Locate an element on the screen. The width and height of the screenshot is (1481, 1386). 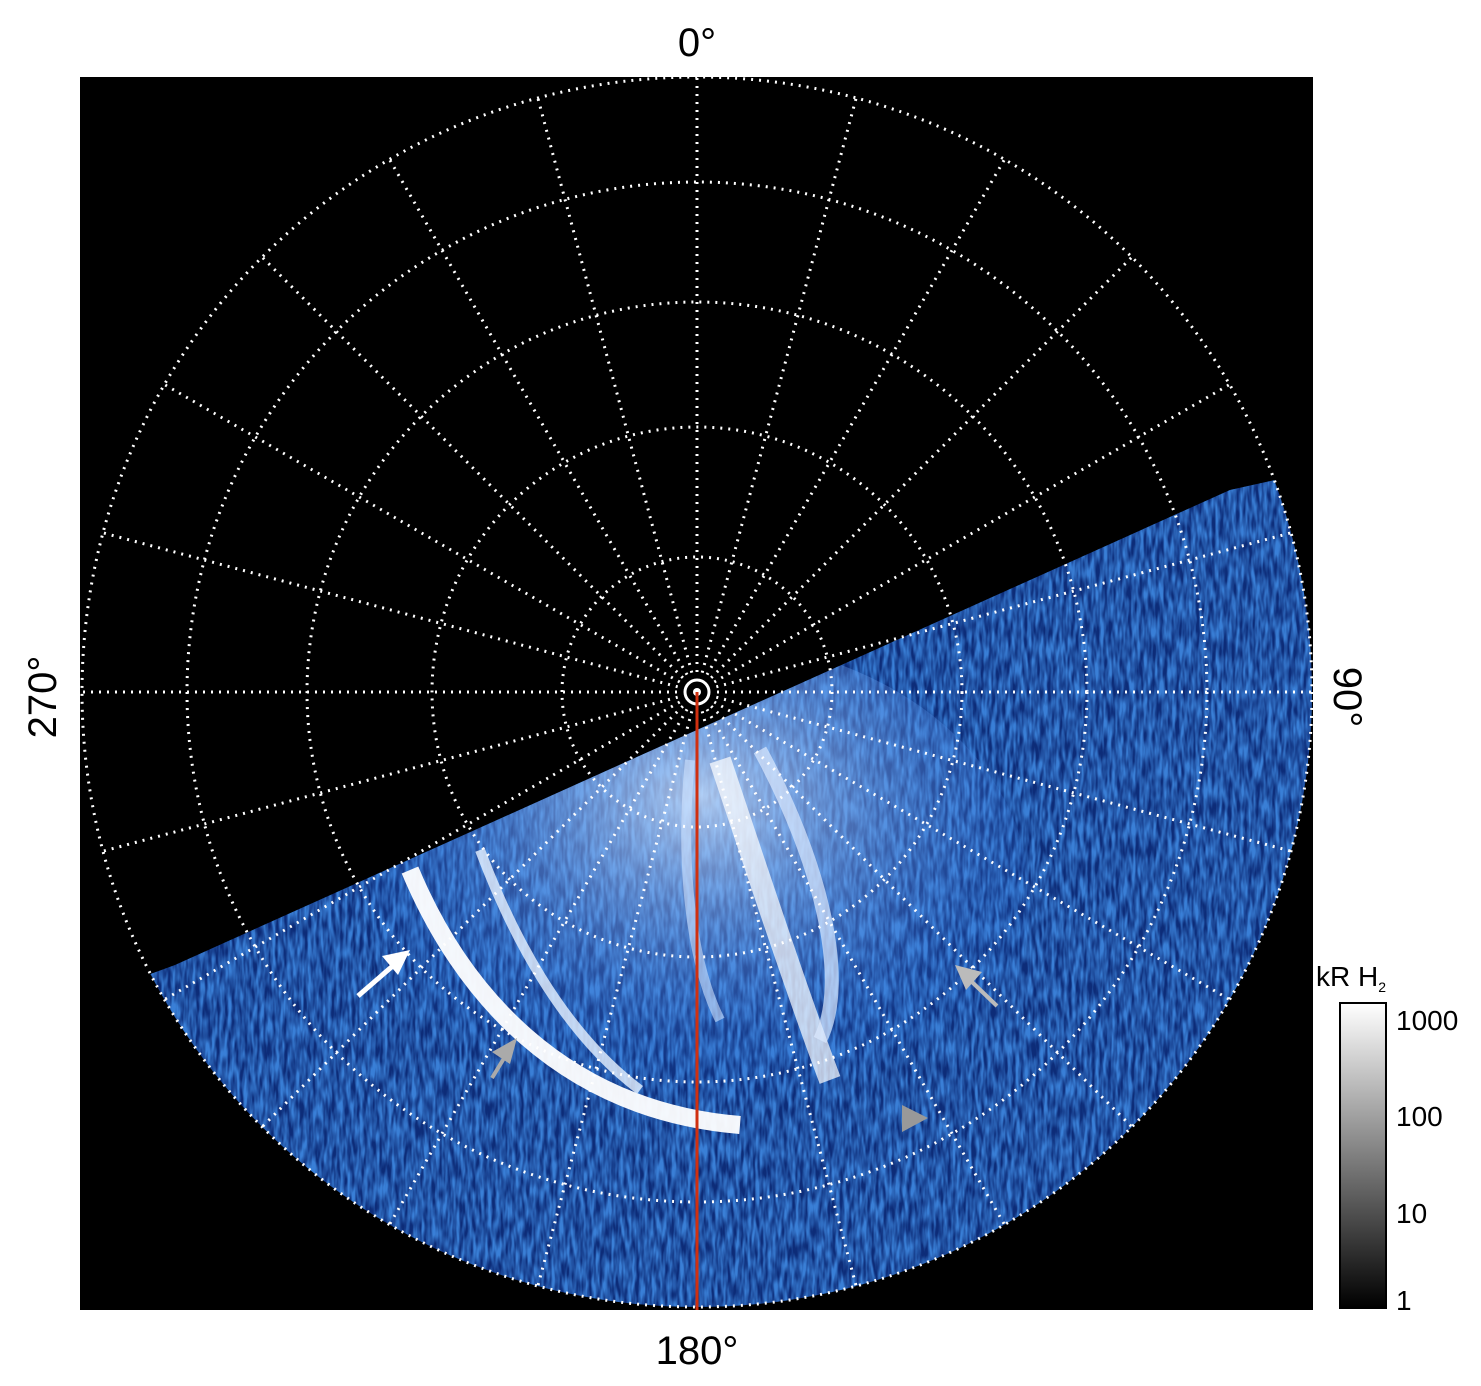
colorbar-tick-1000: 1000 is located at coordinates (1427, 1020).